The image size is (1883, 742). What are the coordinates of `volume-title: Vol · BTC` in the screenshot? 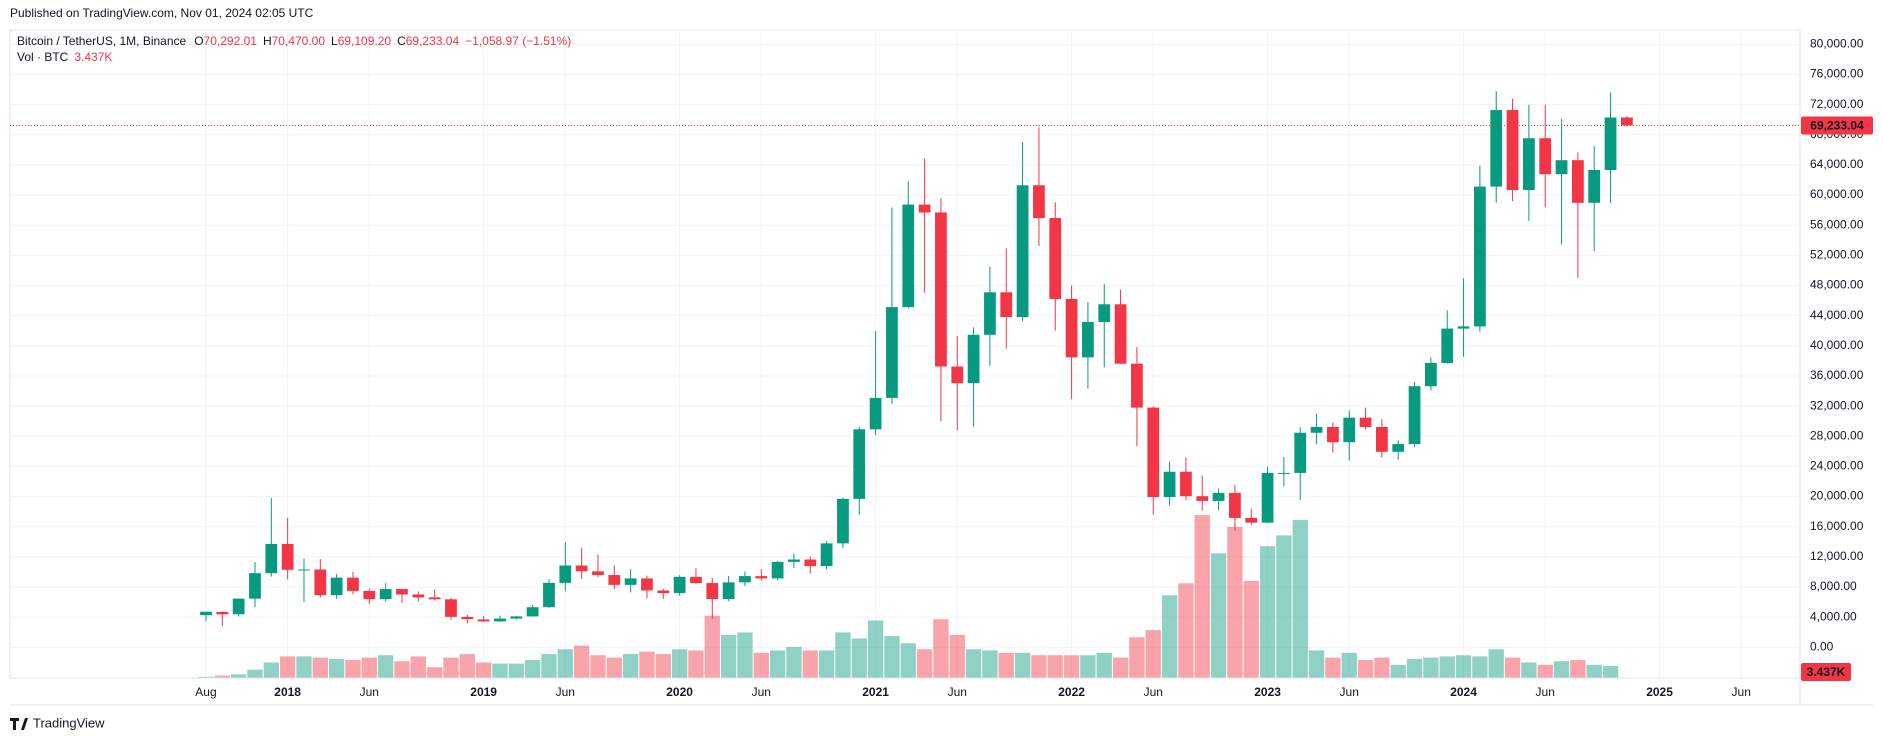 It's located at (43, 57).